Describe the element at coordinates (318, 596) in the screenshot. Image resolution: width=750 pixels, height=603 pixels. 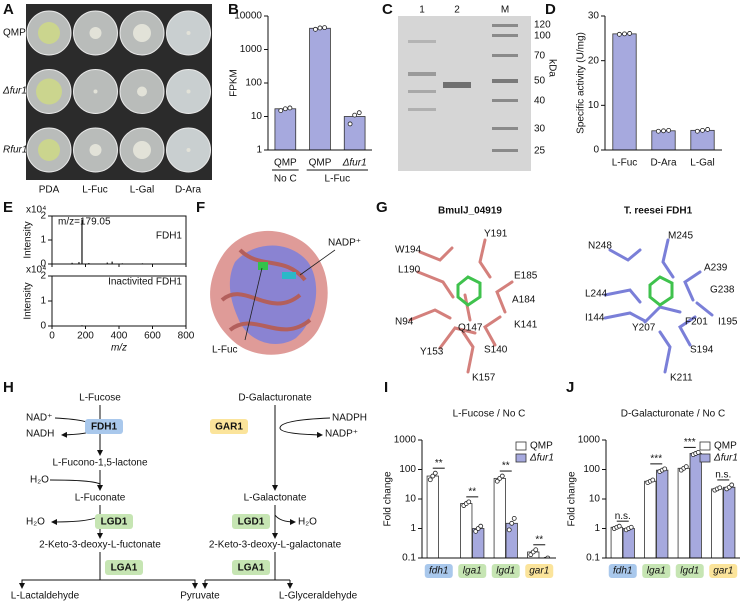
I see `compound: L-Glyceraldehyde` at that location.